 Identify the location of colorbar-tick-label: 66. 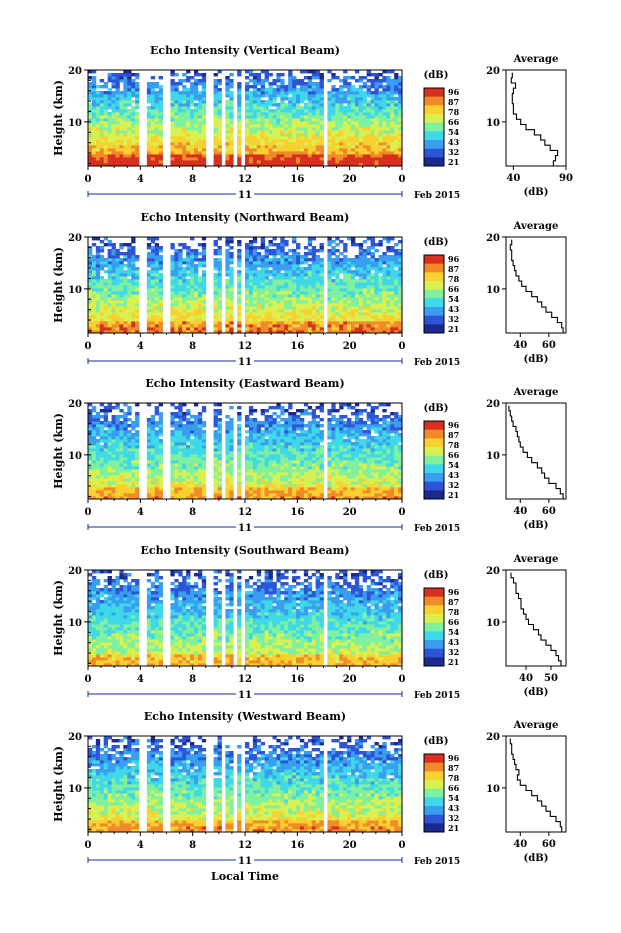
(454, 122).